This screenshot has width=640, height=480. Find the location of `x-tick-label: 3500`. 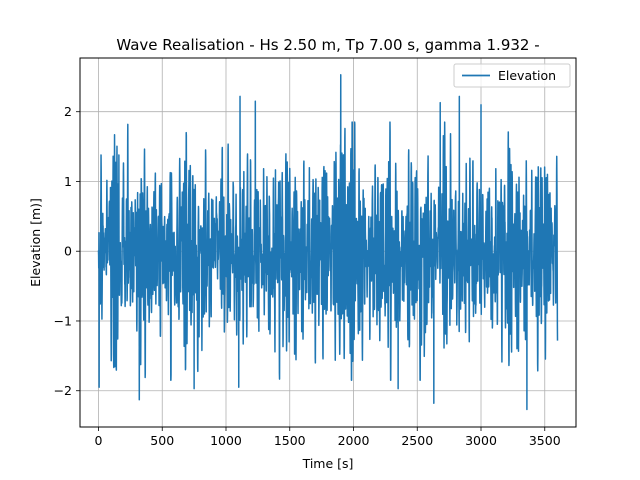

x-tick-label: 3500 is located at coordinates (545, 440).